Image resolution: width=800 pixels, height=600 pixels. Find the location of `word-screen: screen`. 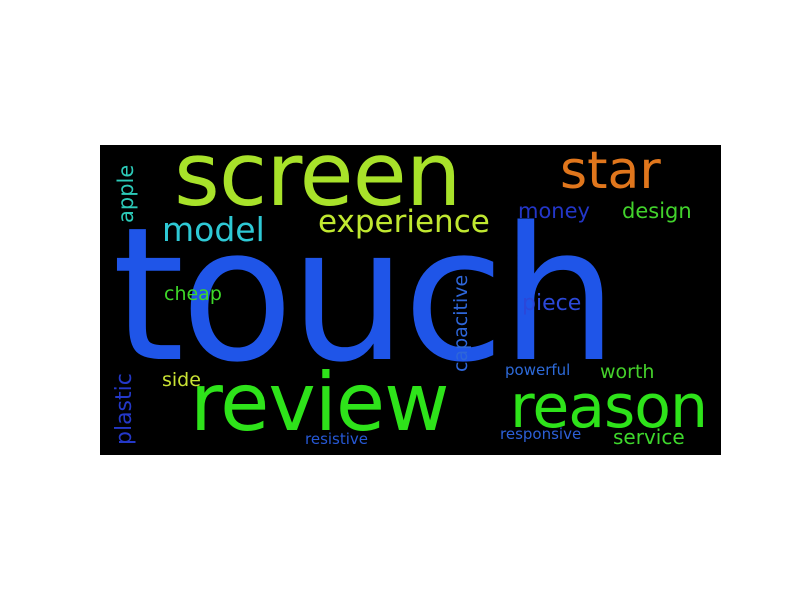

word-screen: screen is located at coordinates (318, 185).